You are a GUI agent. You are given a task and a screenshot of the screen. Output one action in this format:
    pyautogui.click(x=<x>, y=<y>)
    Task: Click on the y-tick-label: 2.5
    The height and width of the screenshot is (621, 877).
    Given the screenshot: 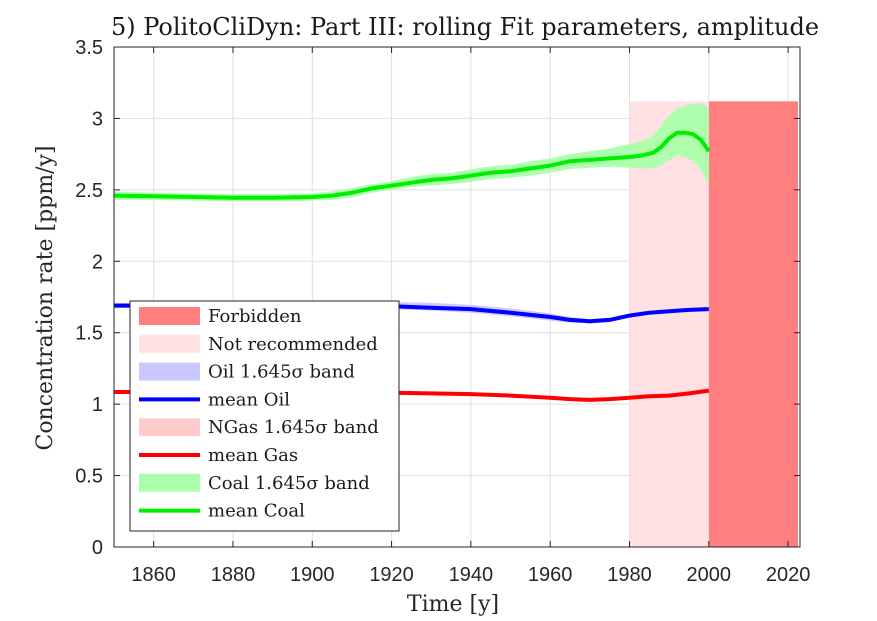 What is the action you would take?
    pyautogui.click(x=89, y=191)
    